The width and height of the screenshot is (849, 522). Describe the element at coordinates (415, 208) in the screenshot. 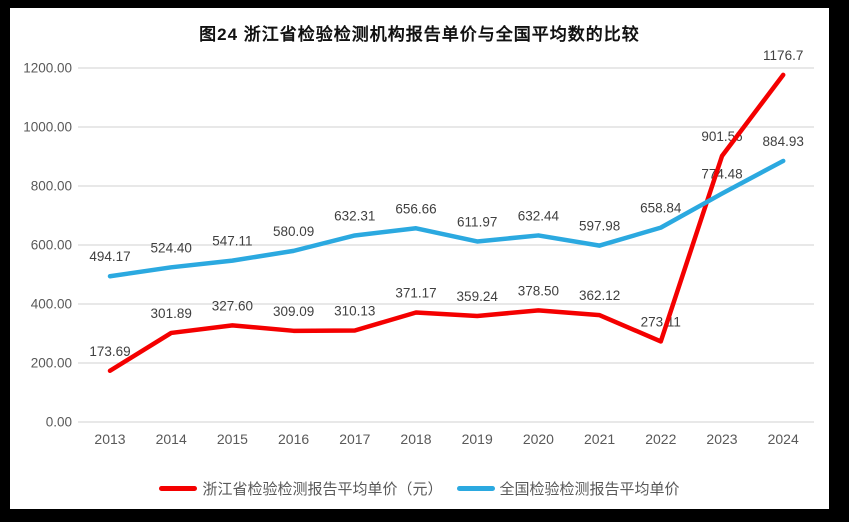

I see `data-label-national: 656.66` at that location.